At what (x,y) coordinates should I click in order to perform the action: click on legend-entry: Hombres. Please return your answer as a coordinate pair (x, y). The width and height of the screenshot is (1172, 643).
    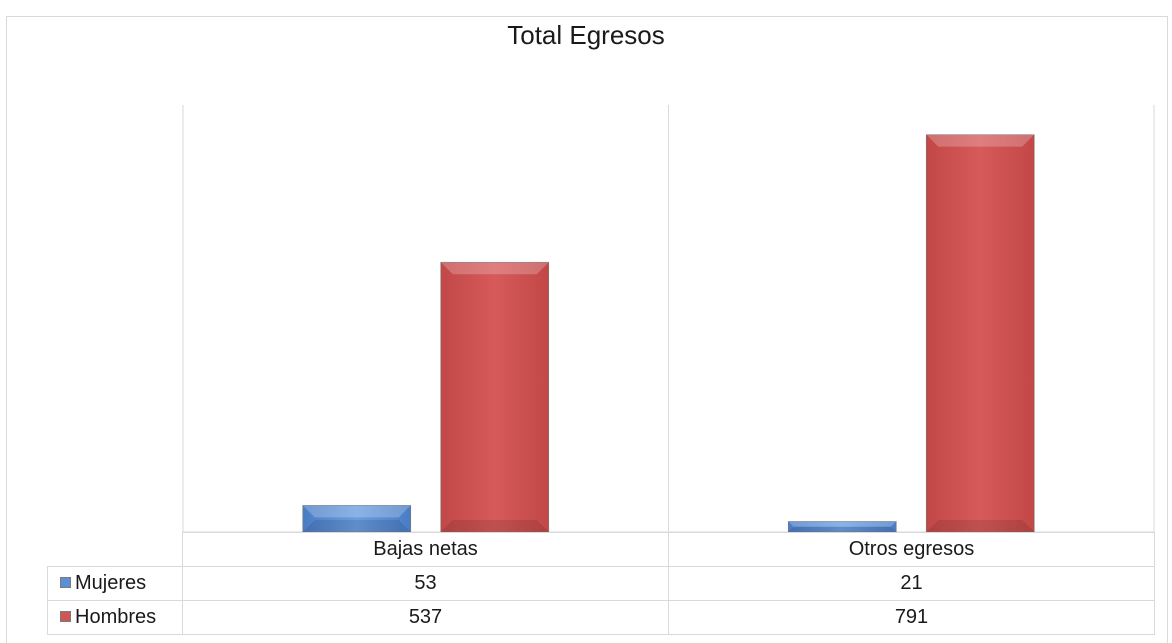
    Looking at the image, I should click on (115, 617).